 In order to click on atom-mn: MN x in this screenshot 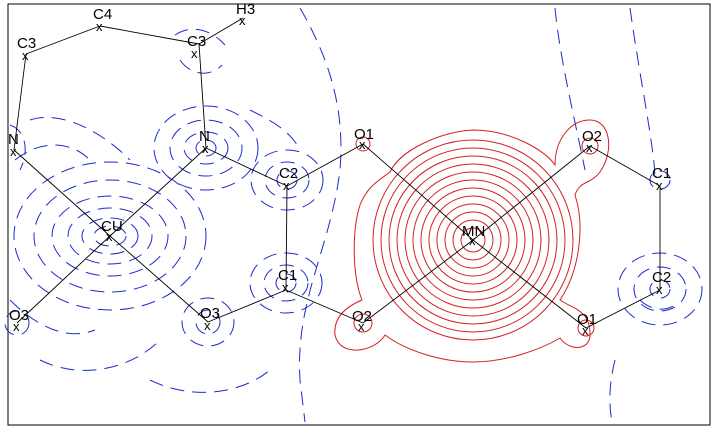, I will do `click(473, 235)`.